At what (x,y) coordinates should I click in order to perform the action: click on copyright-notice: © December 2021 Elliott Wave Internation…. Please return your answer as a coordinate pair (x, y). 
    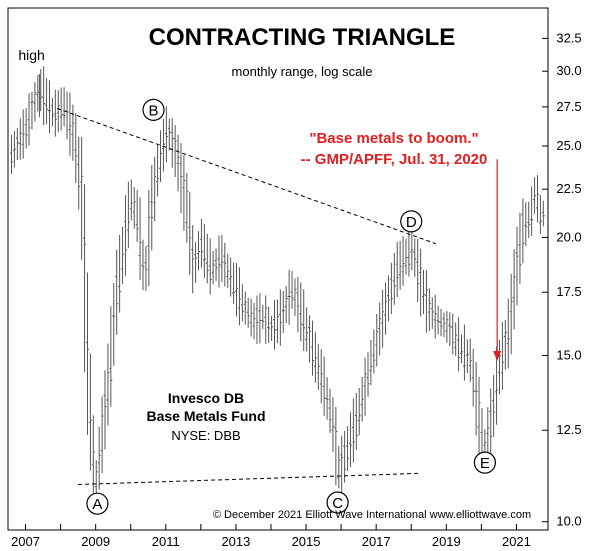
    Looking at the image, I should click on (372, 515).